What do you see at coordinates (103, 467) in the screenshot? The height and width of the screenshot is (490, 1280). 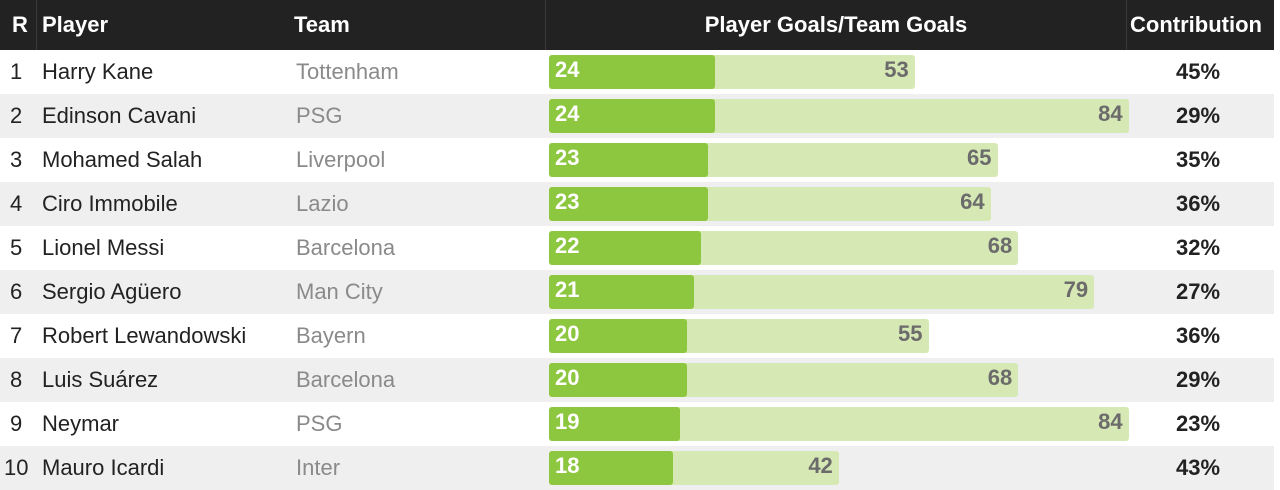 I see `player-name: Mauro Icardi` at bounding box center [103, 467].